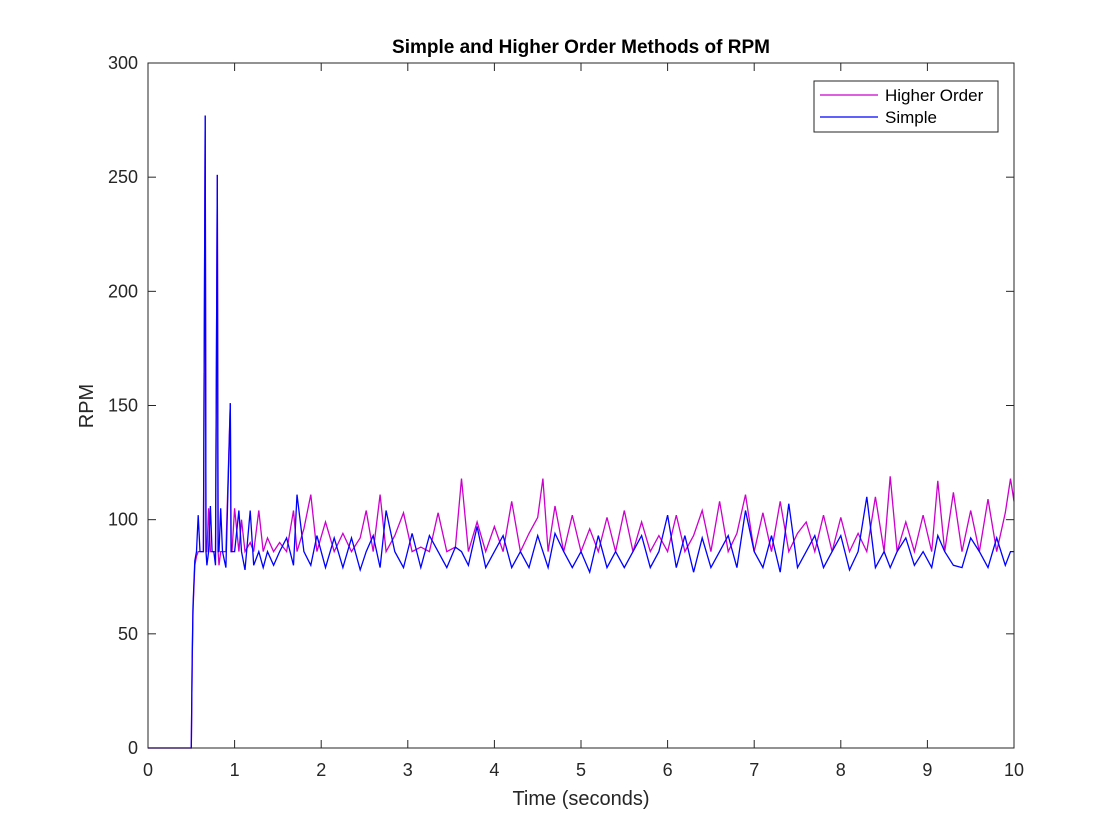 The image size is (1120, 840). Describe the element at coordinates (128, 634) in the screenshot. I see `y-tick-label: 50` at that location.